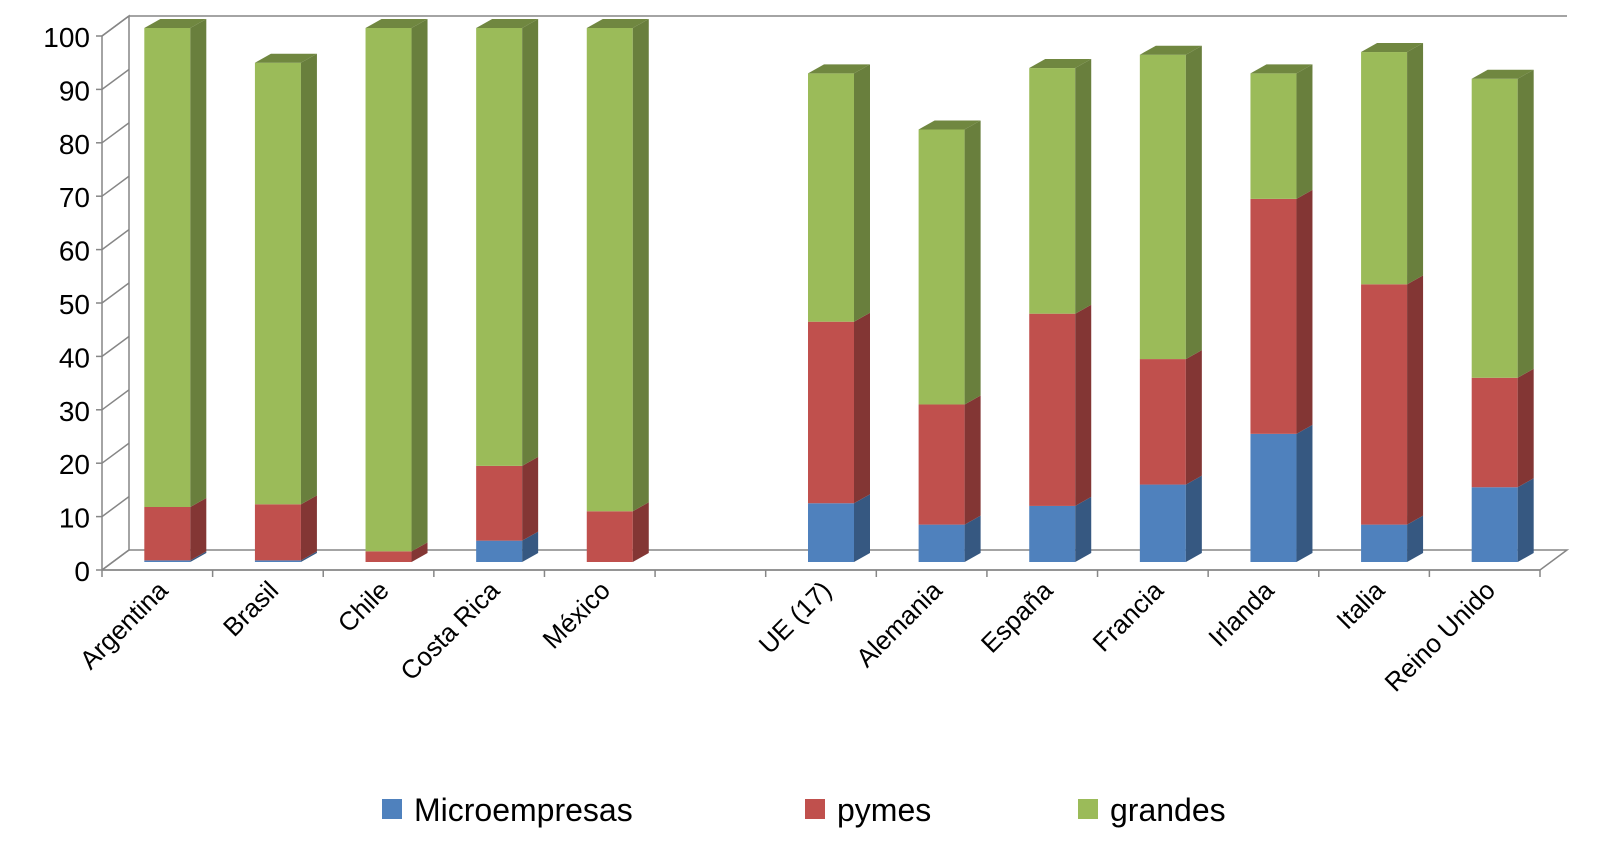 This screenshot has height=853, width=1607. What do you see at coordinates (124, 625) in the screenshot?
I see `x-tick-label: Argentina` at bounding box center [124, 625].